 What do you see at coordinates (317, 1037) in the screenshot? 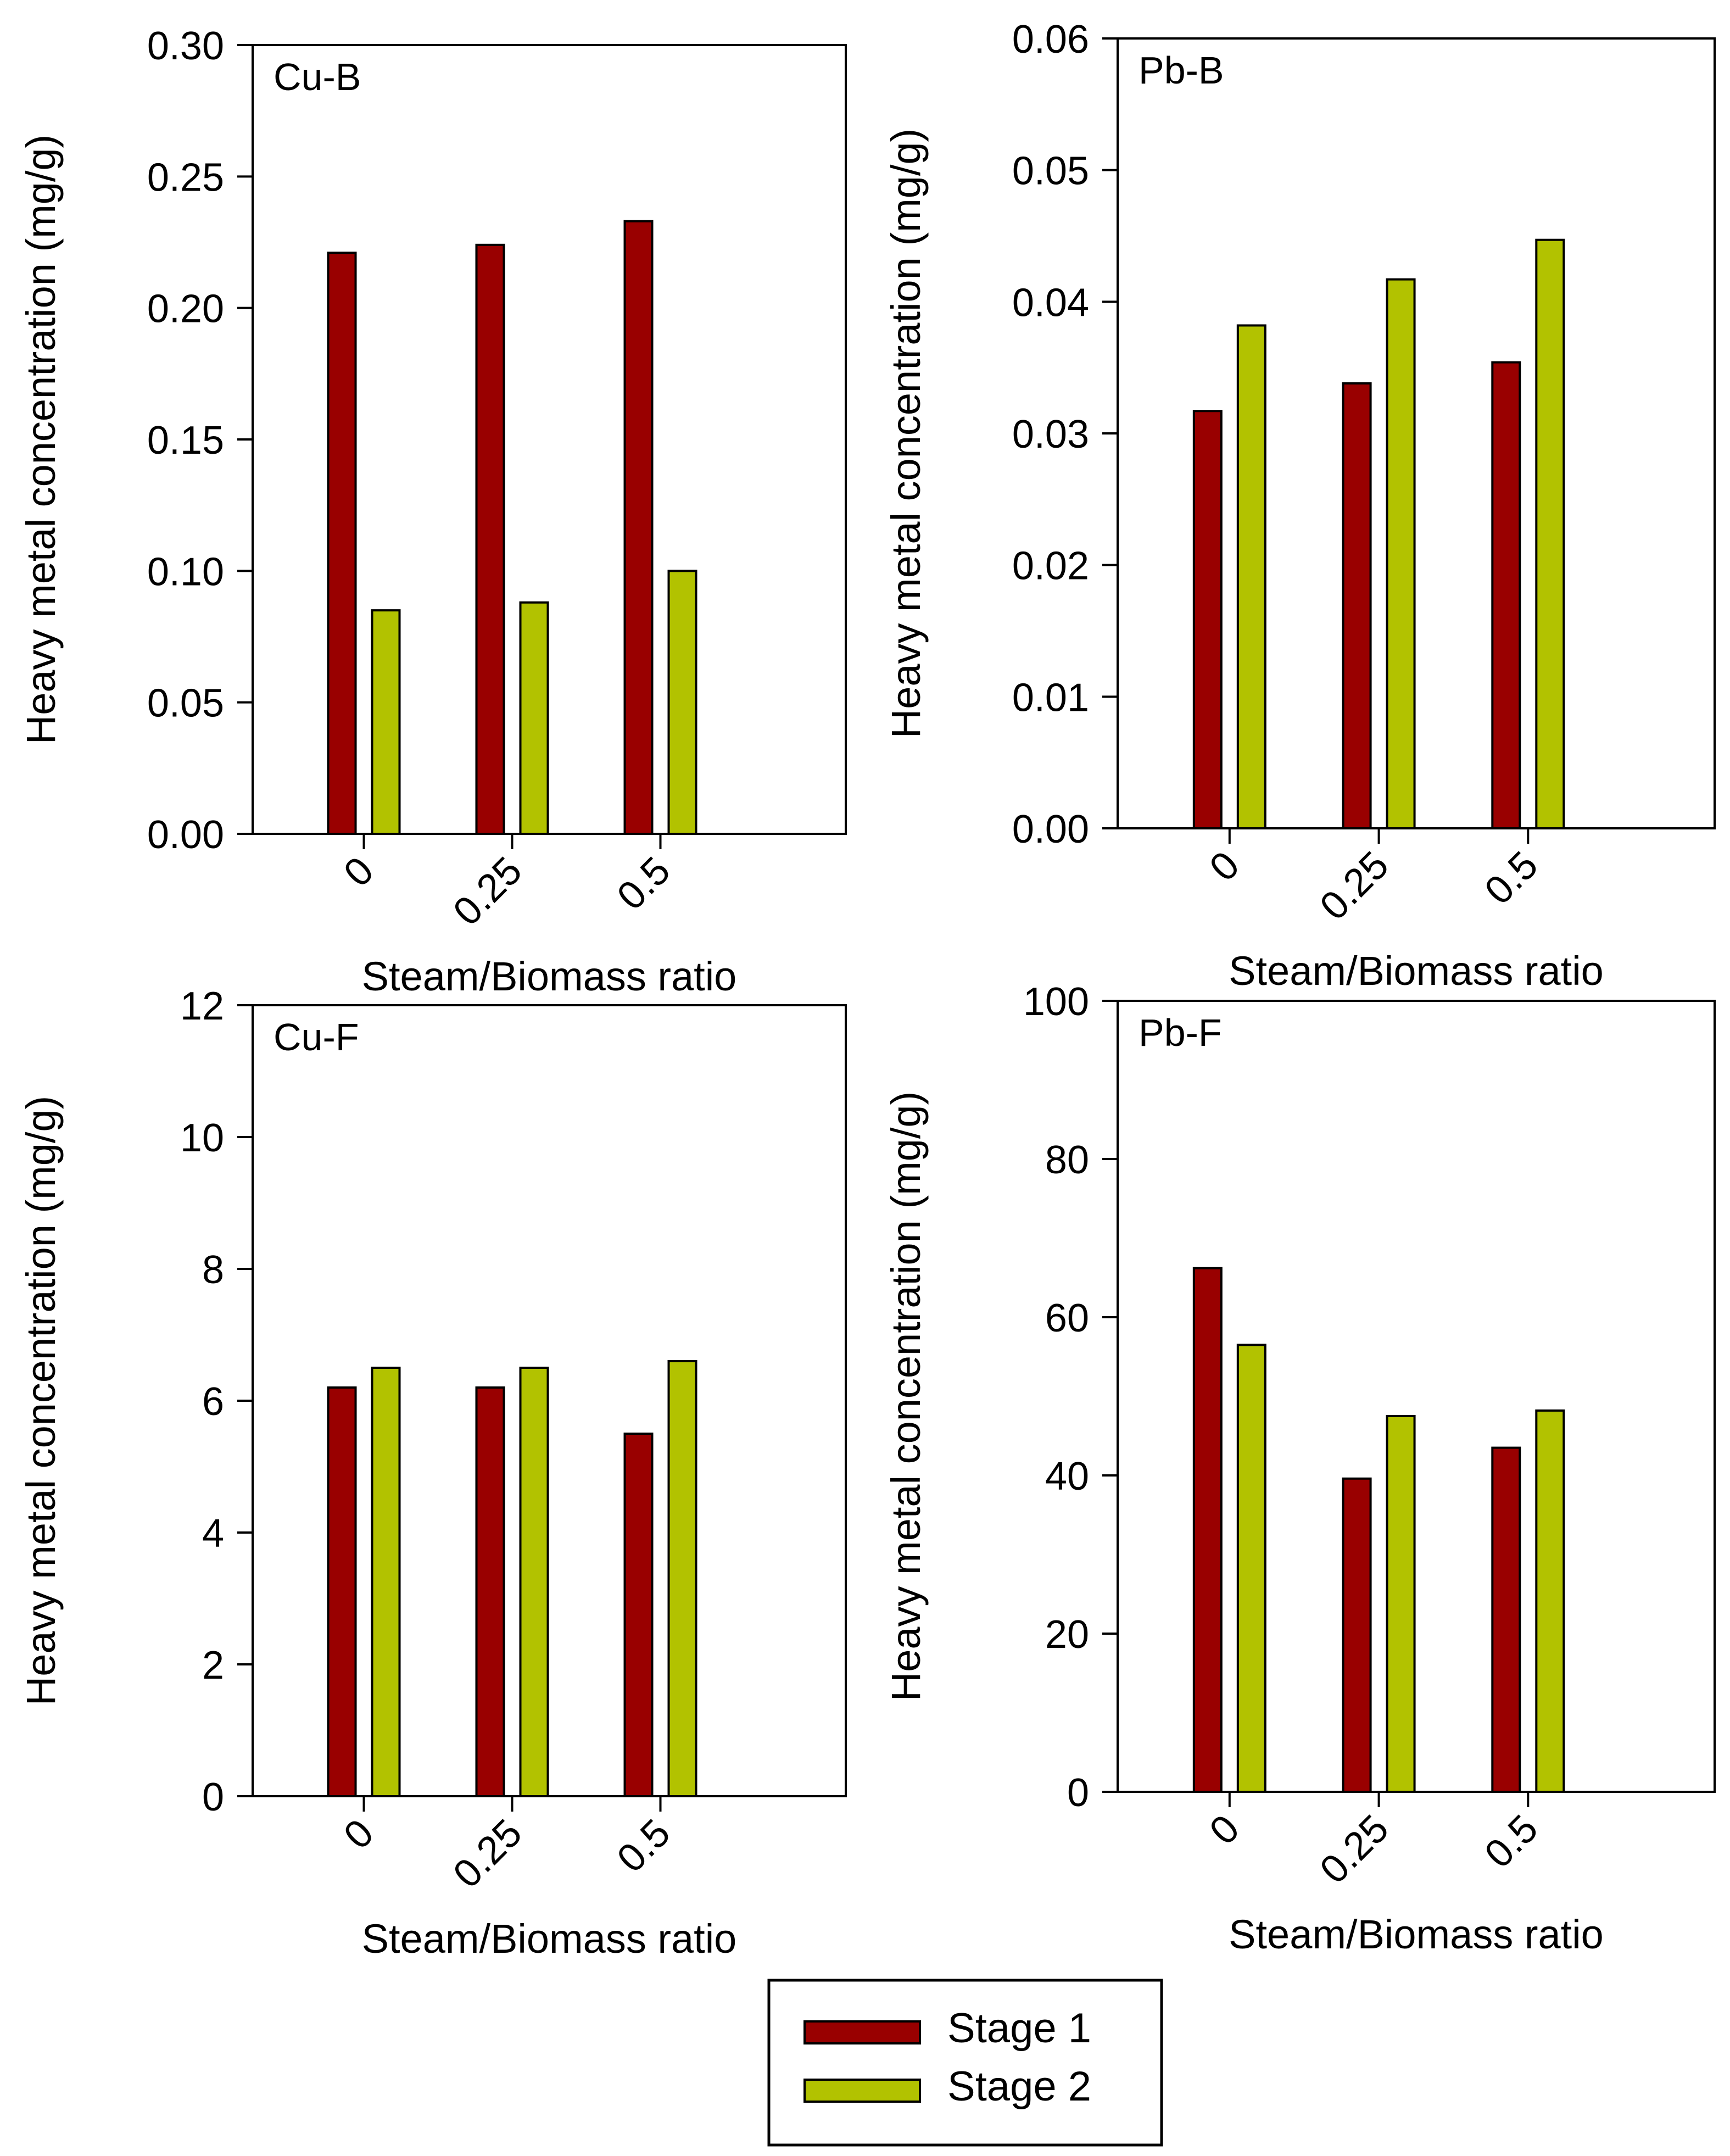
I see `panel-label: Cu-F` at bounding box center [317, 1037].